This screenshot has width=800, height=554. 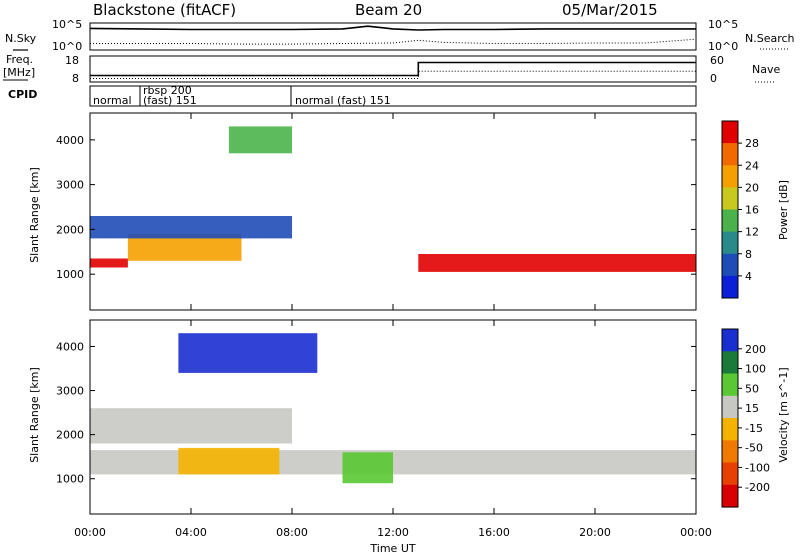 I want to click on power-colorbar-tick-label: 16, so click(x=752, y=210).